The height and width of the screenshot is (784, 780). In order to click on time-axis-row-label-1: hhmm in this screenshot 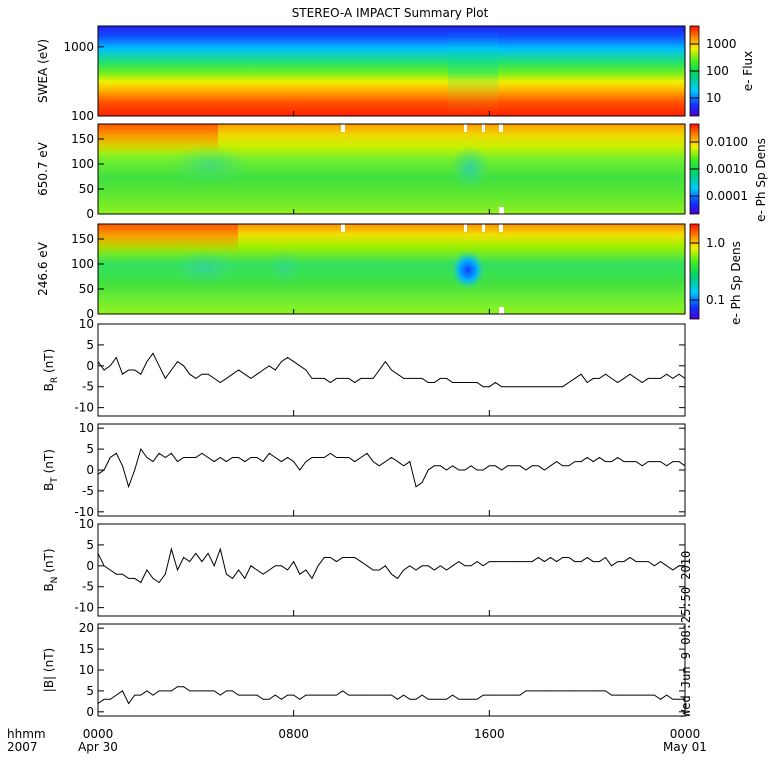, I will do `click(26, 734)`.